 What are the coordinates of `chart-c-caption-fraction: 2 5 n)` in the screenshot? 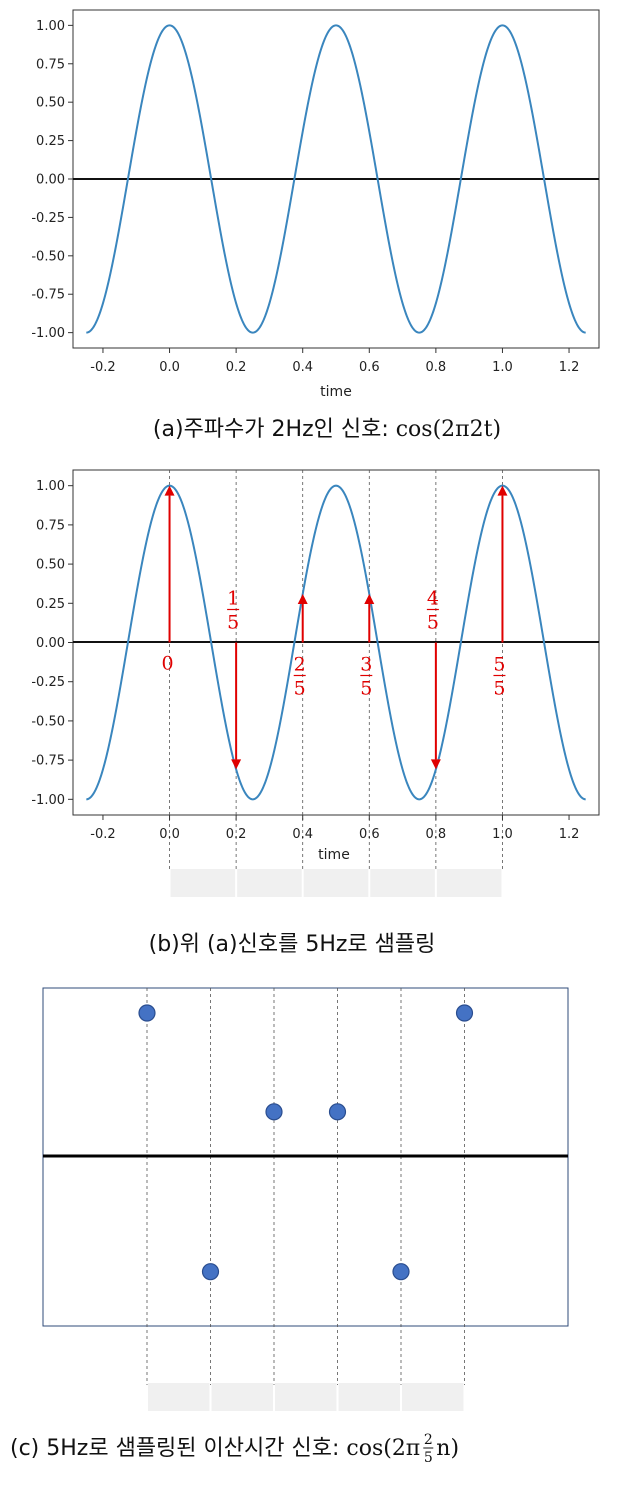 It's located at (441, 1449).